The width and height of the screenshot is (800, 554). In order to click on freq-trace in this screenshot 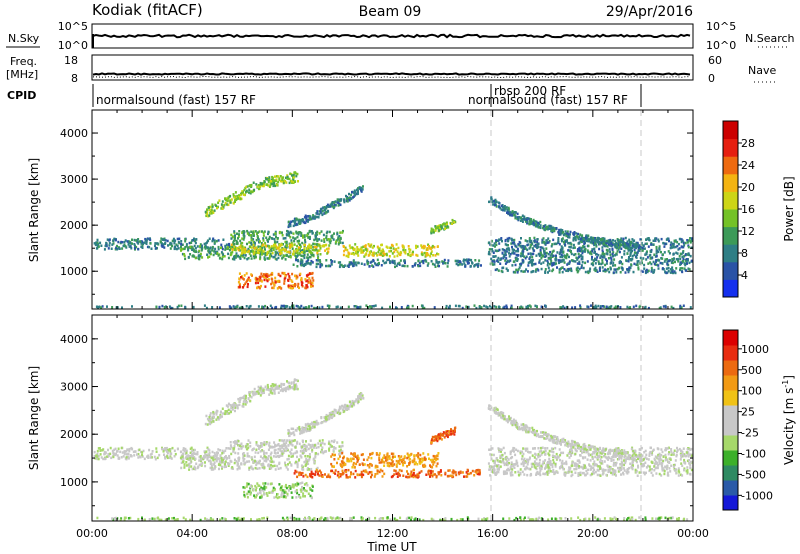, I will do `click(391, 74)`.